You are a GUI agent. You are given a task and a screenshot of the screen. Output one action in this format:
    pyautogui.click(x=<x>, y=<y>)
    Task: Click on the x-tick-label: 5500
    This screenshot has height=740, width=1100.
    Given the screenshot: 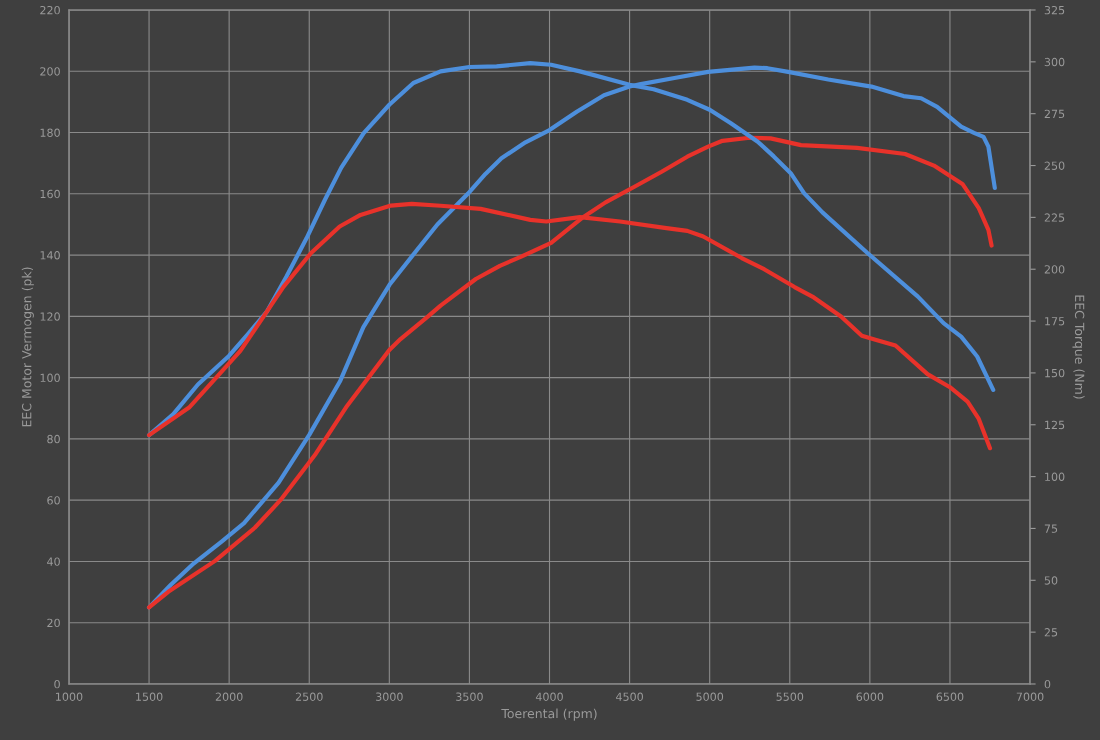 What is the action you would take?
    pyautogui.click(x=790, y=696)
    